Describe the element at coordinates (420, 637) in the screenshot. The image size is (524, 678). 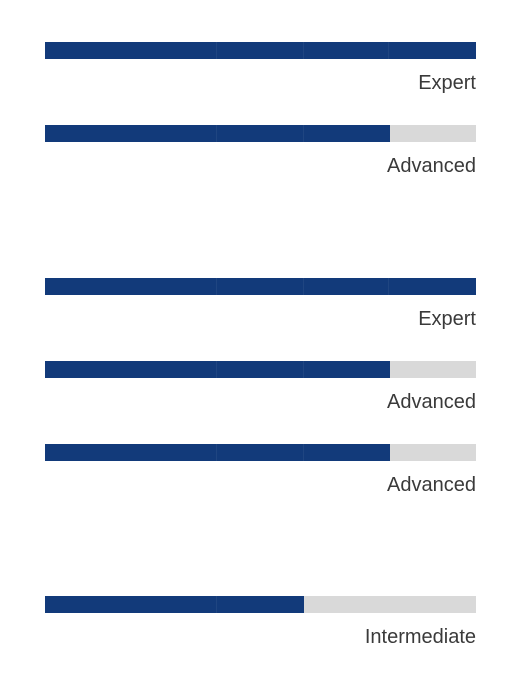
I see `skill-level-label: Intermediate` at that location.